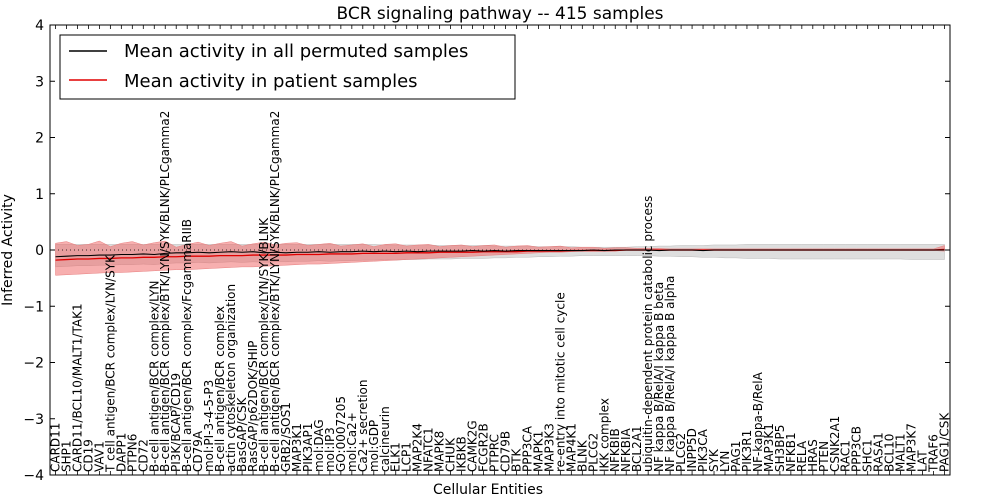 The height and width of the screenshot is (500, 1000). Describe the element at coordinates (143, 455) in the screenshot. I see `category-label: CD72` at that location.